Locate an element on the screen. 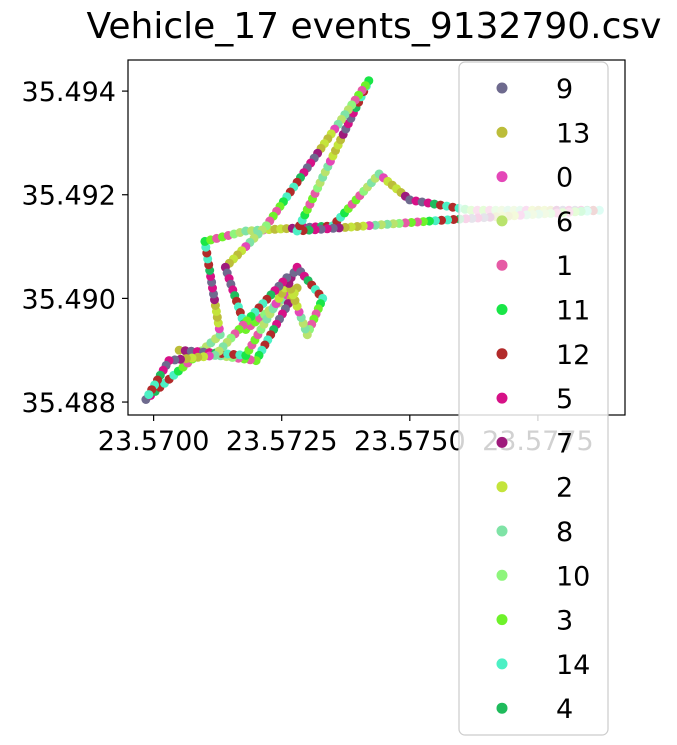 This screenshot has width=677, height=745. x-tick-label: 23.5725 is located at coordinates (282, 441).